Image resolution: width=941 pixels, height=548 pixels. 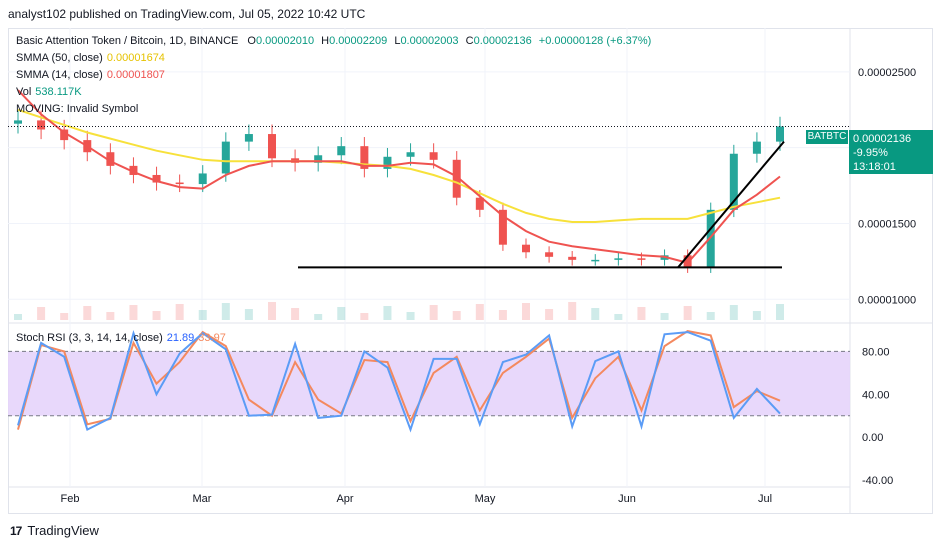 I want to click on ohlc-h-label: H, so click(x=325, y=41).